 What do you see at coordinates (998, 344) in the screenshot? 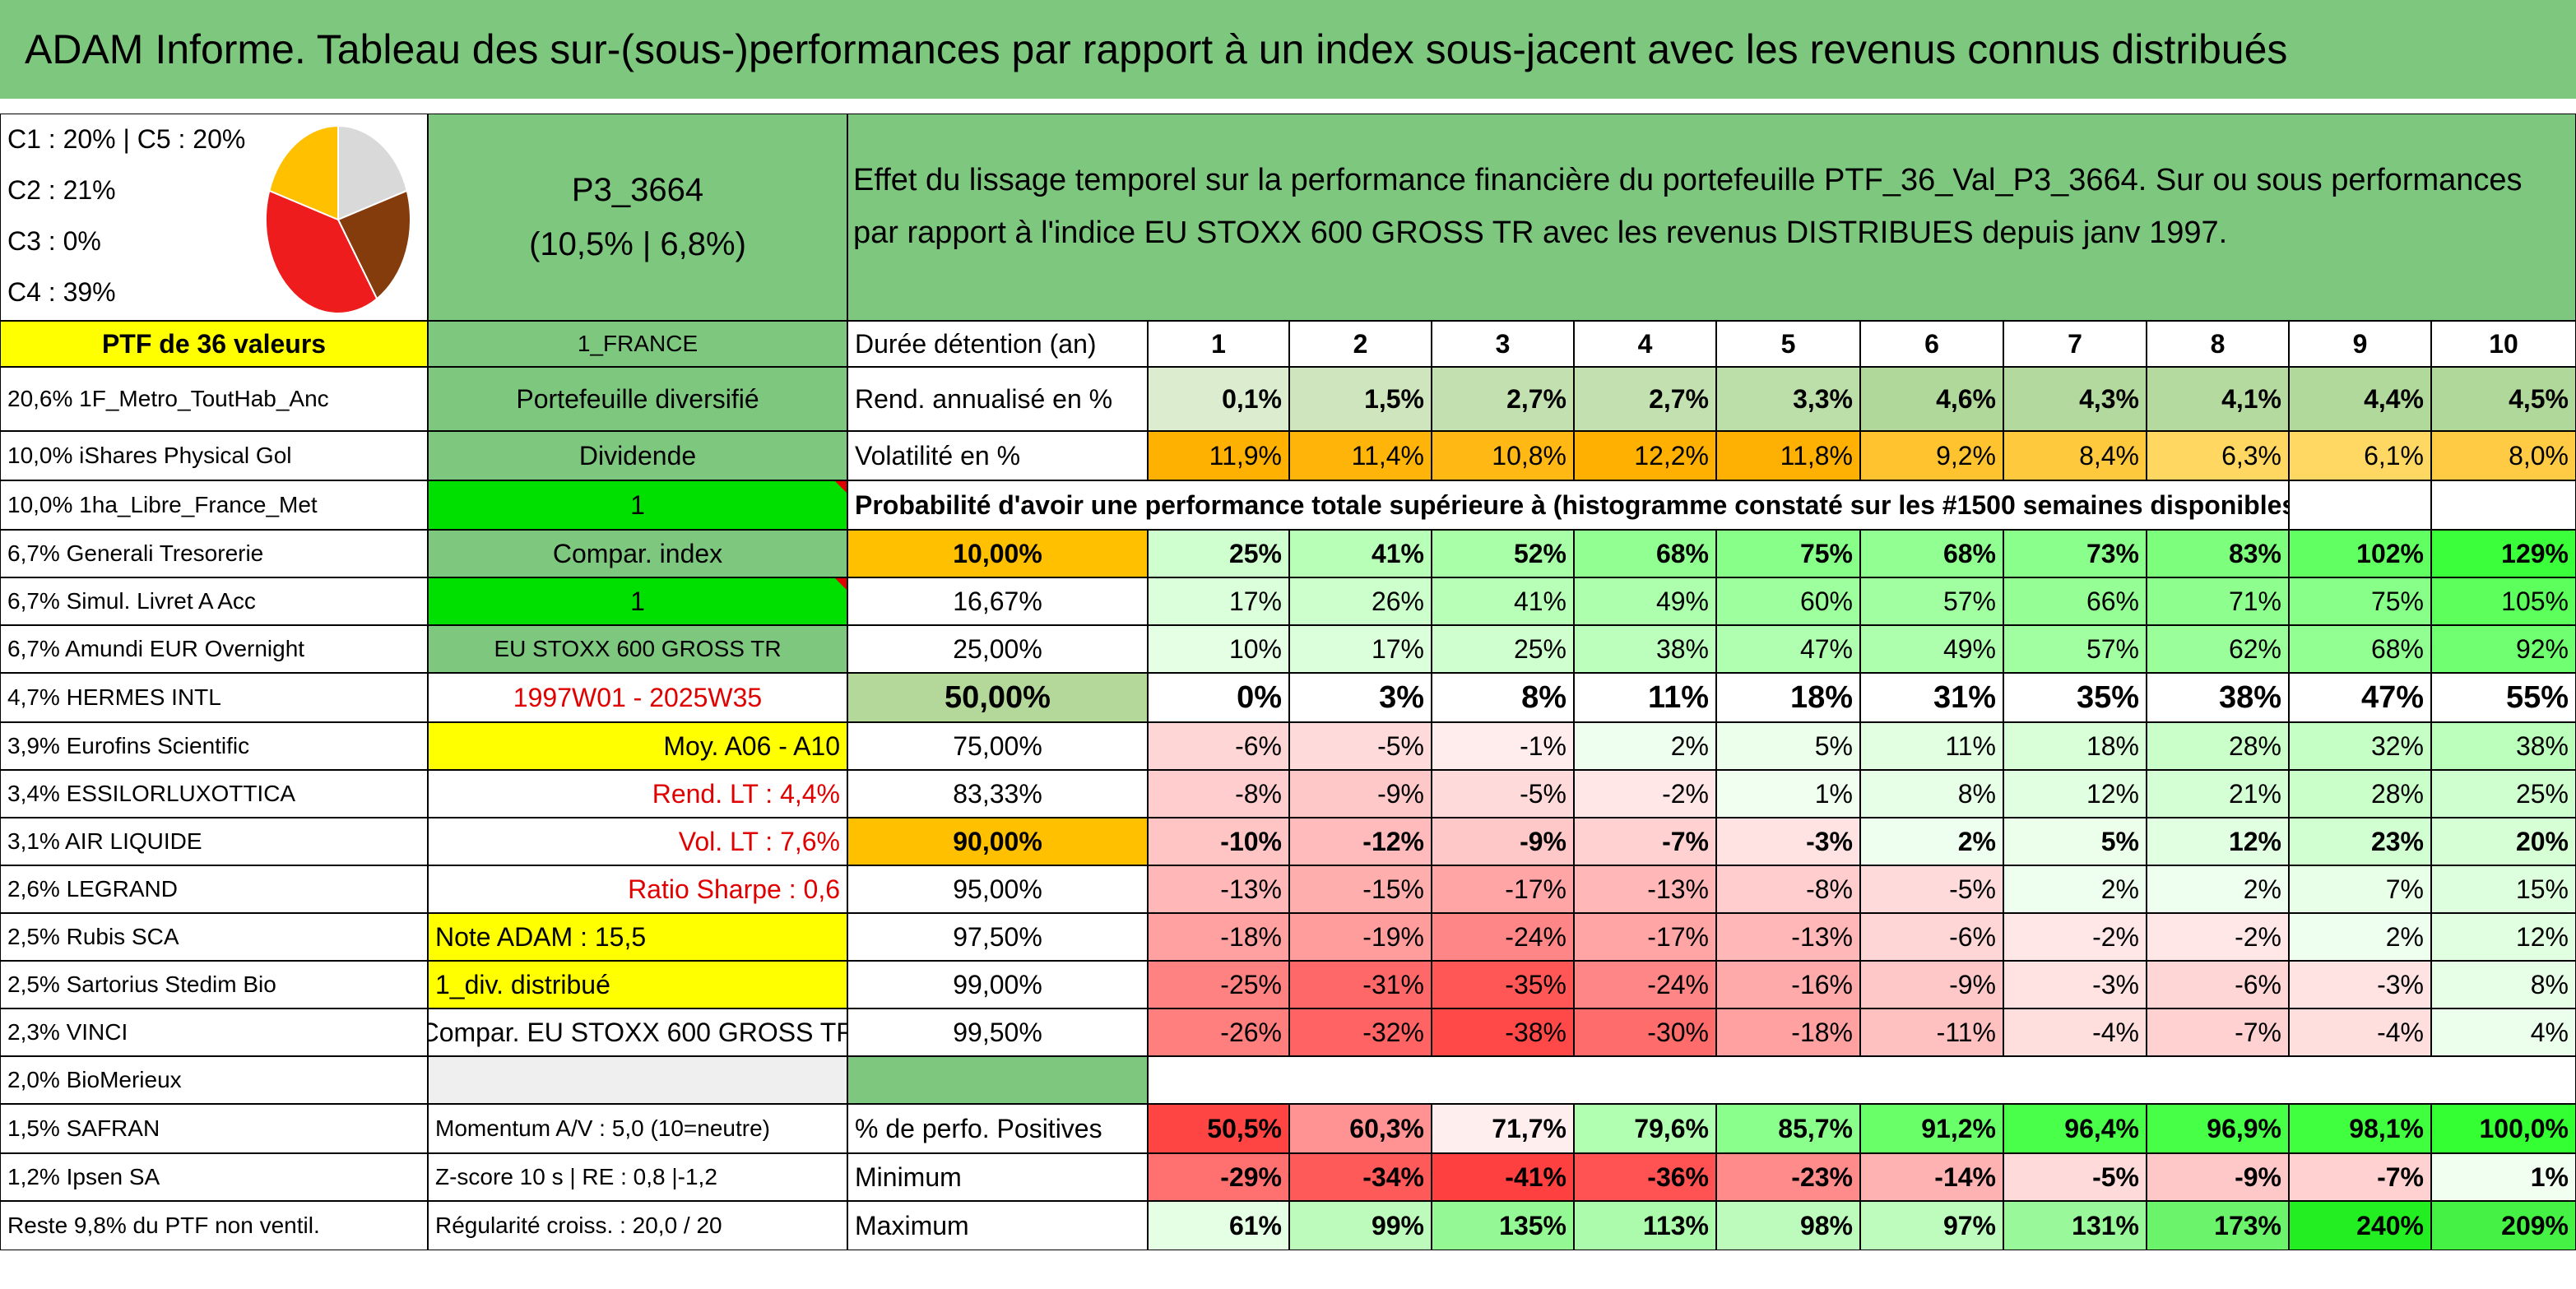
I see `holding-label: Durée détention (an)` at bounding box center [998, 344].